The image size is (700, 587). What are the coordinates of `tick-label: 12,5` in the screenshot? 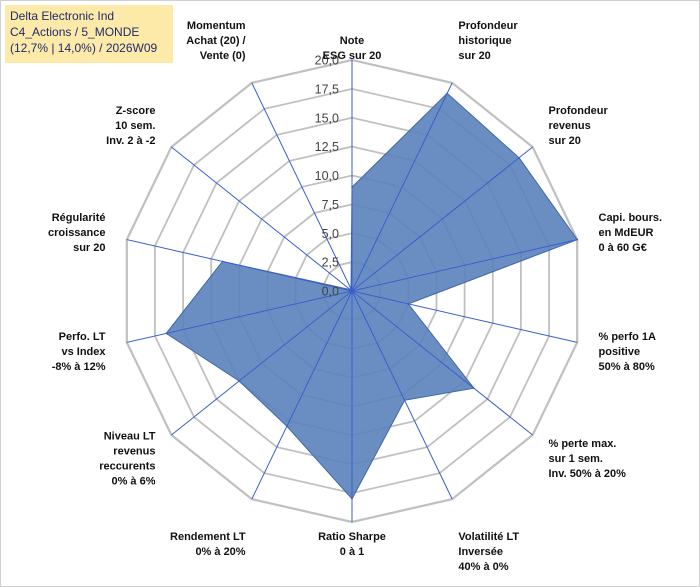 It's located at (327, 147).